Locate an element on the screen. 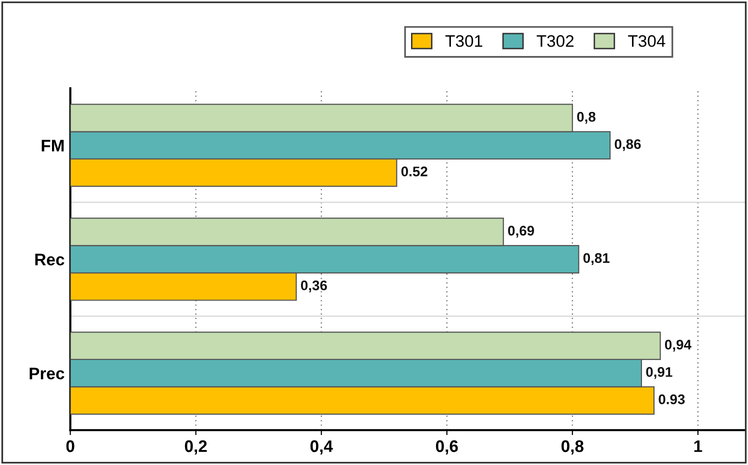 This screenshot has height=465, width=748. legend-label: T301 is located at coordinates (463, 41).